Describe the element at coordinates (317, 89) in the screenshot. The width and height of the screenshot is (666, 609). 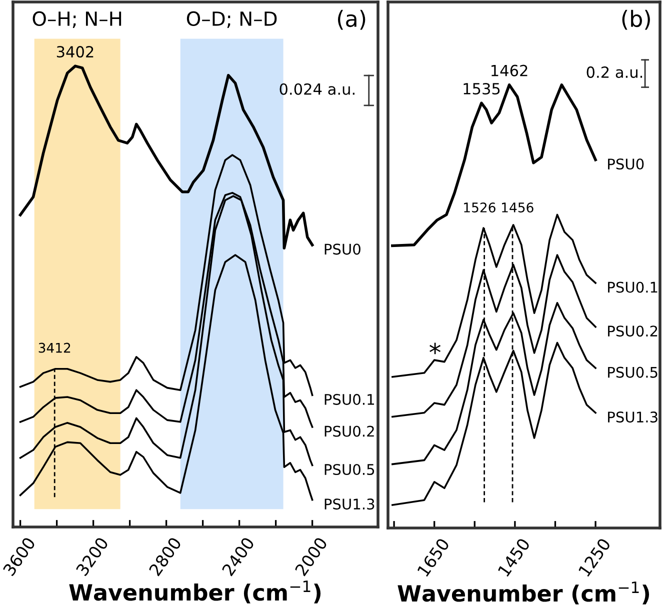
I see `annotation: 0.024 a.u.` at that location.